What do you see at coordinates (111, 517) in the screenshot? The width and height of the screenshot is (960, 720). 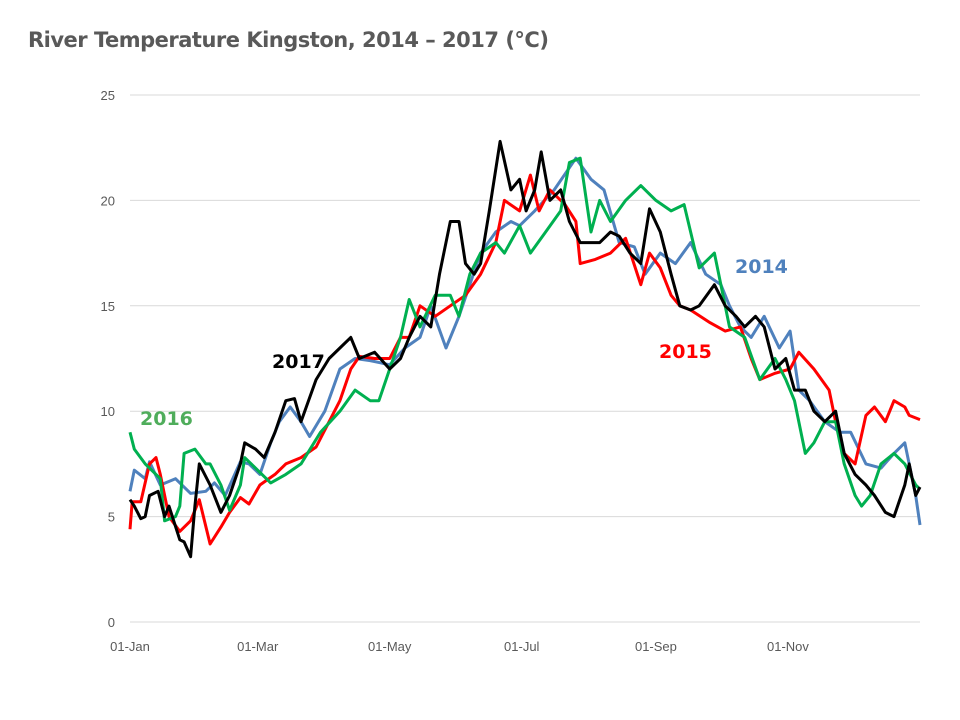 I see `y-tick-label: 5` at bounding box center [111, 517].